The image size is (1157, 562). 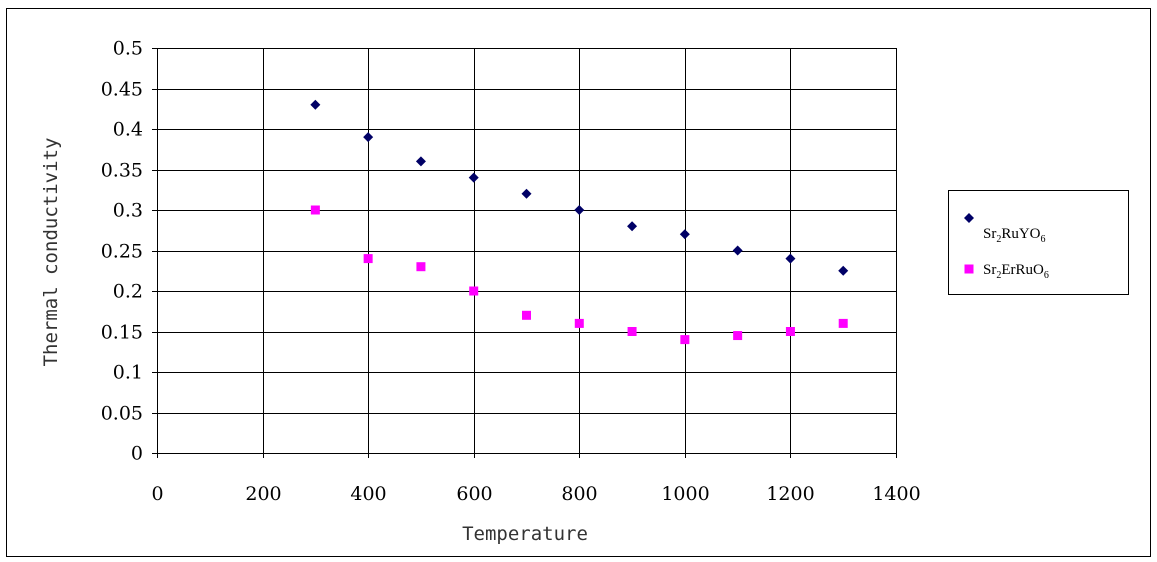 I want to click on legend-marker-sr2errruo6, so click(x=969, y=269).